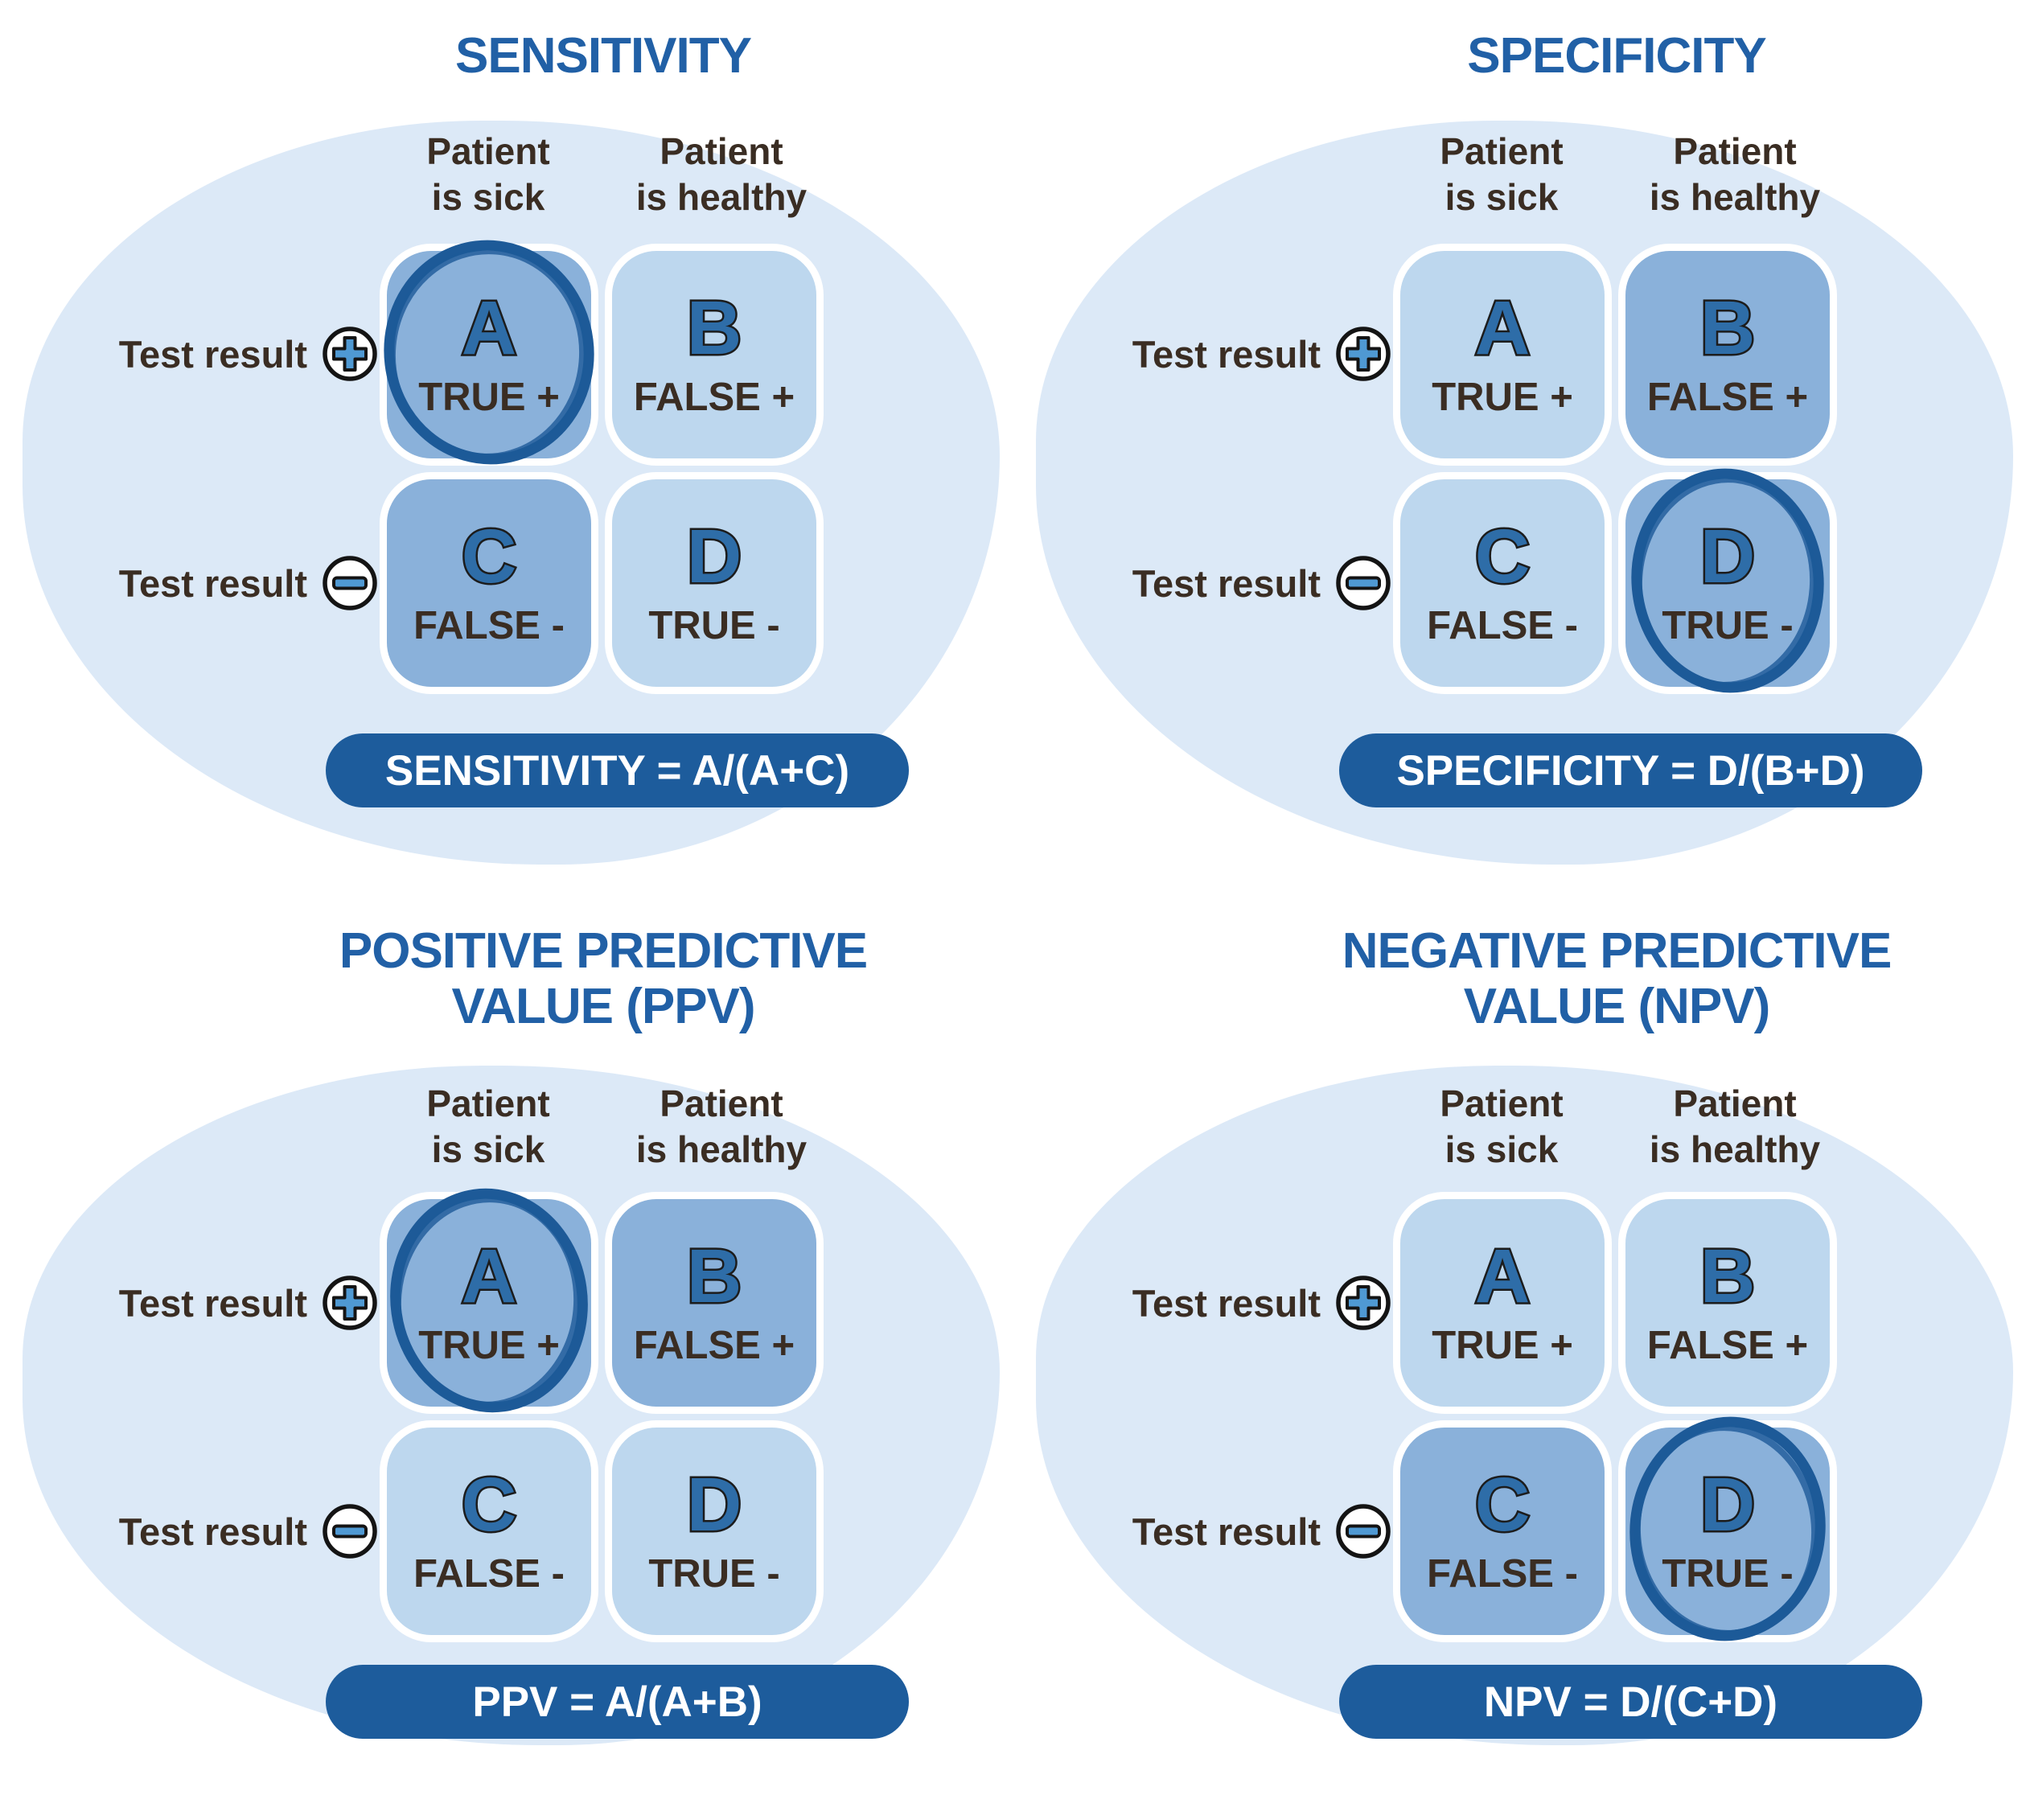 The image size is (2026, 1820). I want to click on panel-title: SENSITIVITY, so click(603, 56).